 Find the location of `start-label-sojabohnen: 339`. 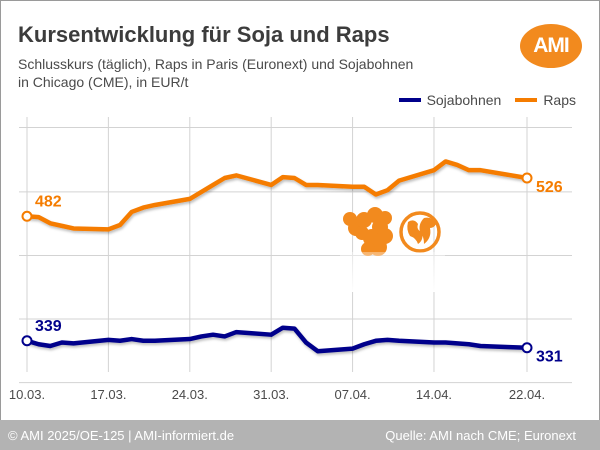

start-label-sojabohnen: 339 is located at coordinates (48, 326).